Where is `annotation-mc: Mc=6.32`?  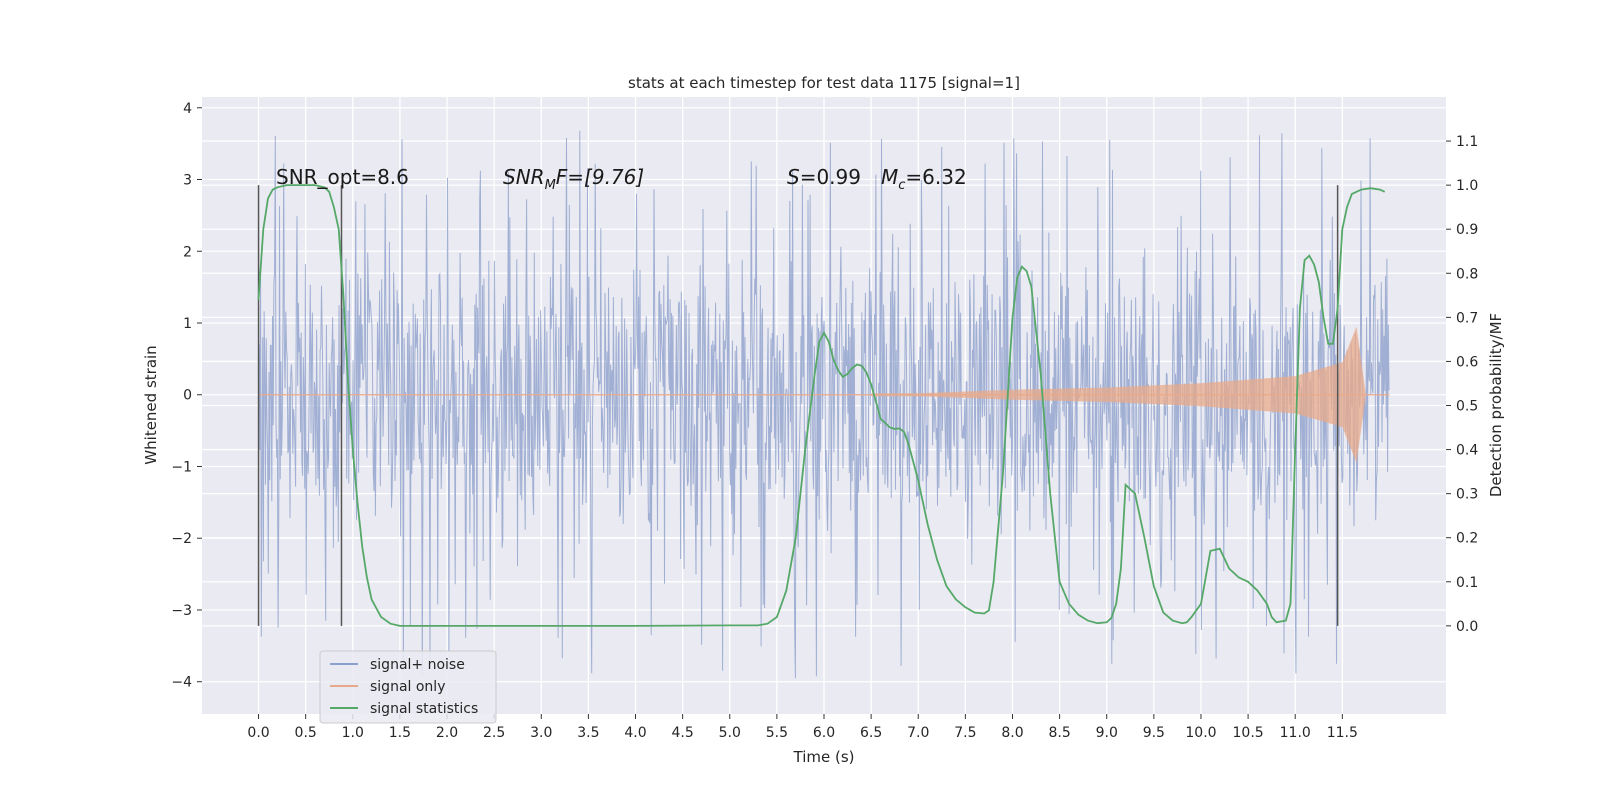 annotation-mc: Mc=6.32 is located at coordinates (924, 179).